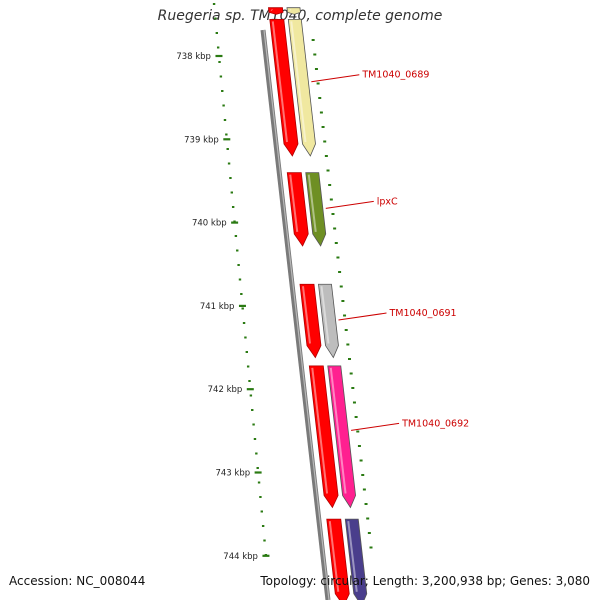 The width and height of the screenshot is (600, 600). I want to click on ruler-tick-label: 740 kbp, so click(209, 224).